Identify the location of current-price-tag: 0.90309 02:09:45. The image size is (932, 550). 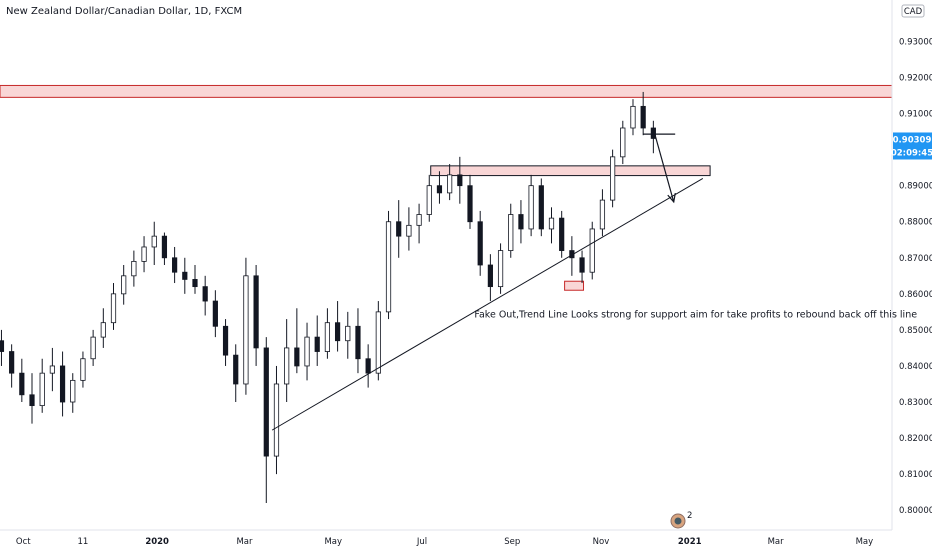
(911, 146).